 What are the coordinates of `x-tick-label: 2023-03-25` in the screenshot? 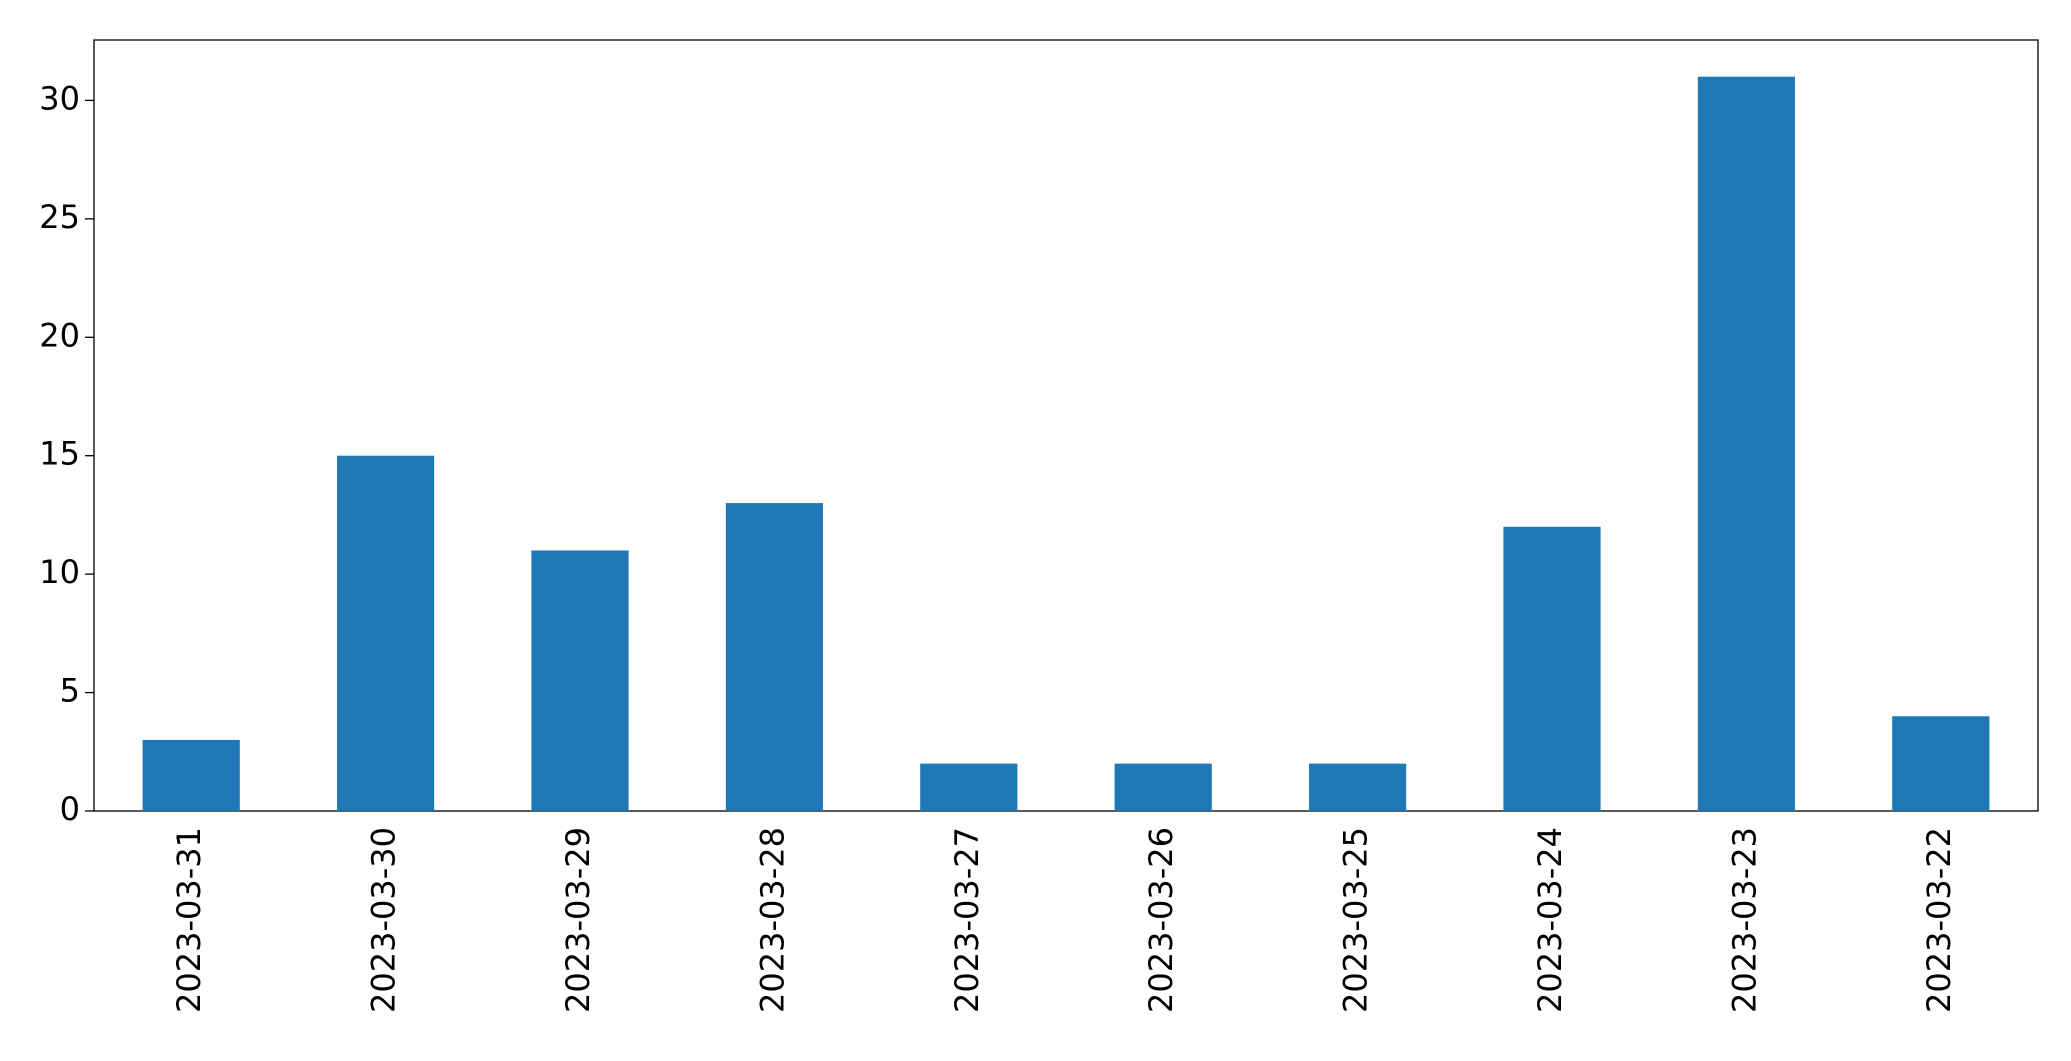 It's located at (1356, 920).